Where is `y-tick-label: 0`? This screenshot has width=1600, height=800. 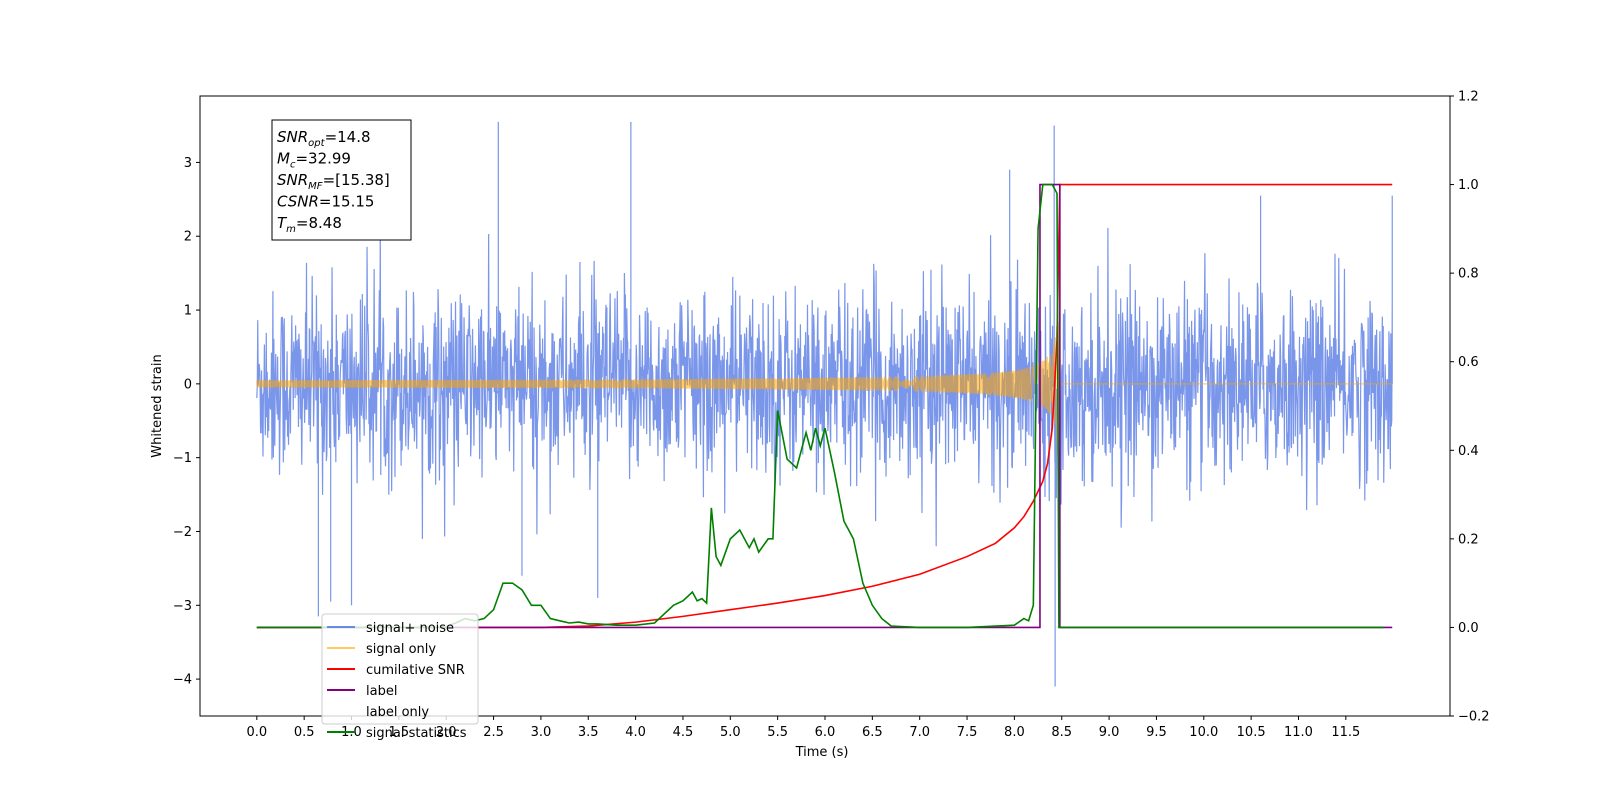 y-tick-label: 0 is located at coordinates (188, 384).